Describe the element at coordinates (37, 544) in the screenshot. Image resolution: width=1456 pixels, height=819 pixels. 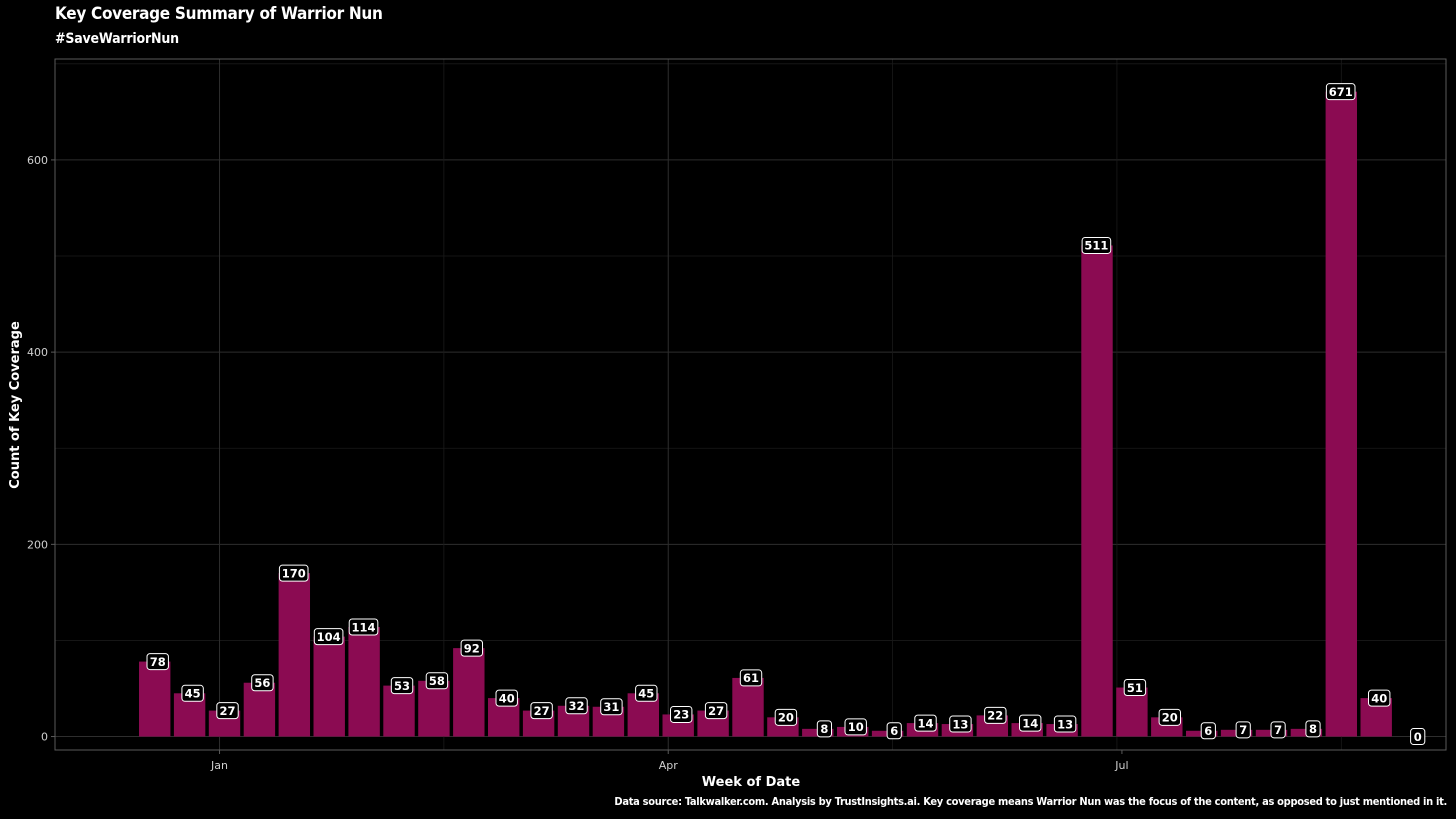
I see `y-tick-label: 200` at that location.